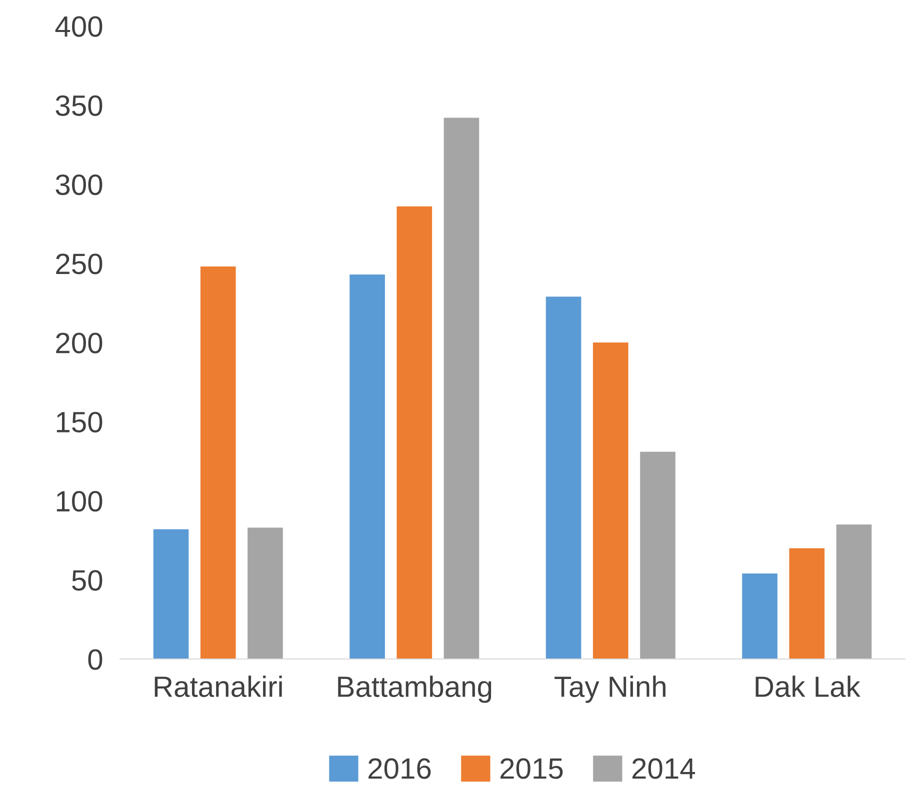 This screenshot has height=804, width=910. I want to click on y-tick-label: 50, so click(87, 580).